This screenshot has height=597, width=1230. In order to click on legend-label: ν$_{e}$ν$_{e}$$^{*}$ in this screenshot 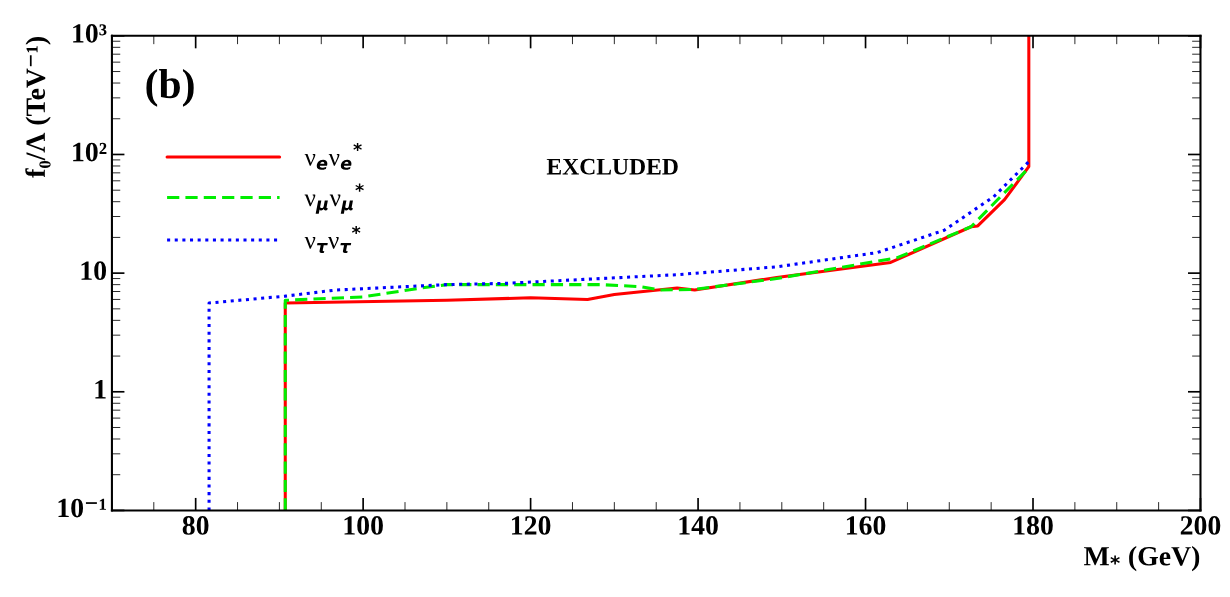, I will do `click(333, 156)`.